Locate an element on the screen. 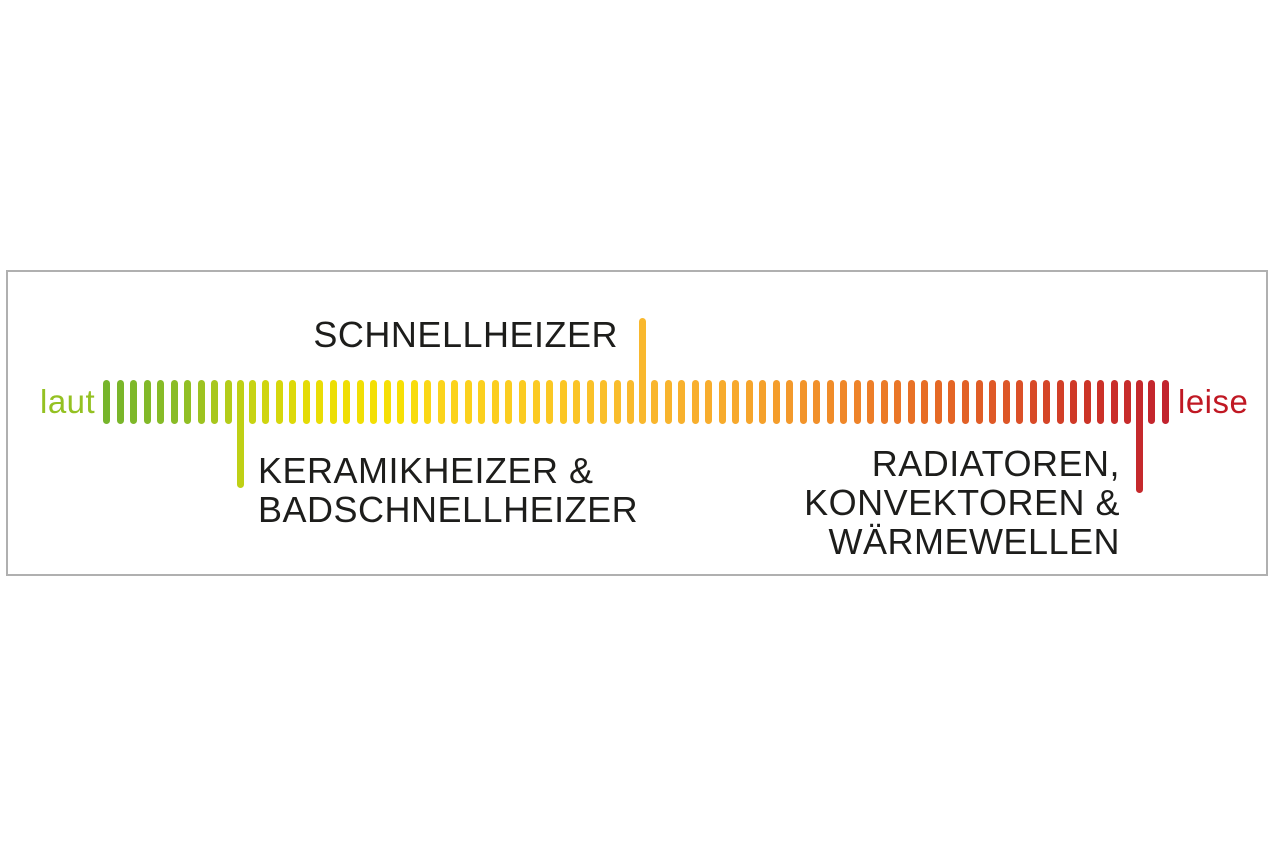 The height and width of the screenshot is (853, 1280). marker-bar-keramikheizer is located at coordinates (240, 434).